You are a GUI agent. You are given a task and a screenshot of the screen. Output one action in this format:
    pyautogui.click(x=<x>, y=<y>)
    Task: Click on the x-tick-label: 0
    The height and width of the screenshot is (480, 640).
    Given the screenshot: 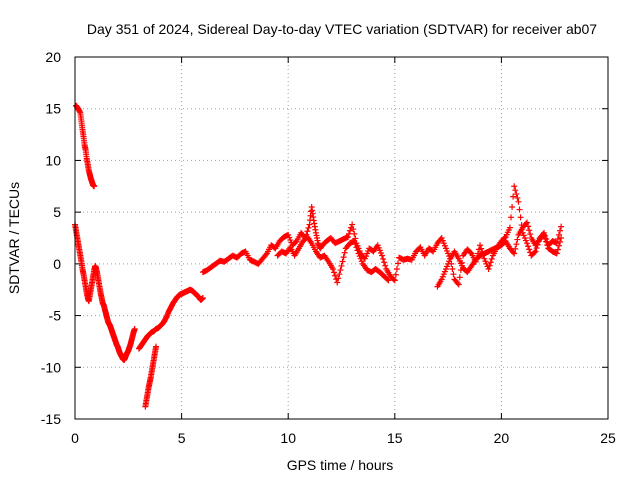 What is the action you would take?
    pyautogui.click(x=75, y=438)
    